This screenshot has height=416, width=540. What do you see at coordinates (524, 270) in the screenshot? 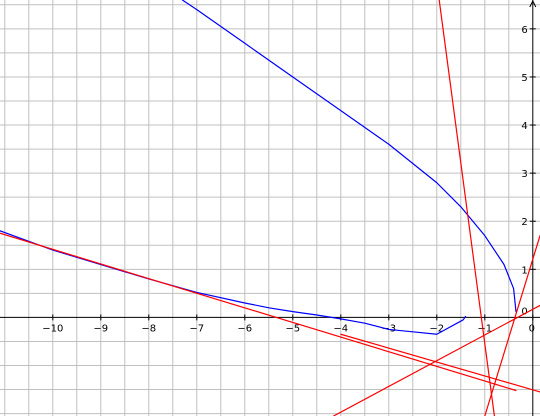
I see `y-tick-label: 1` at bounding box center [524, 270].